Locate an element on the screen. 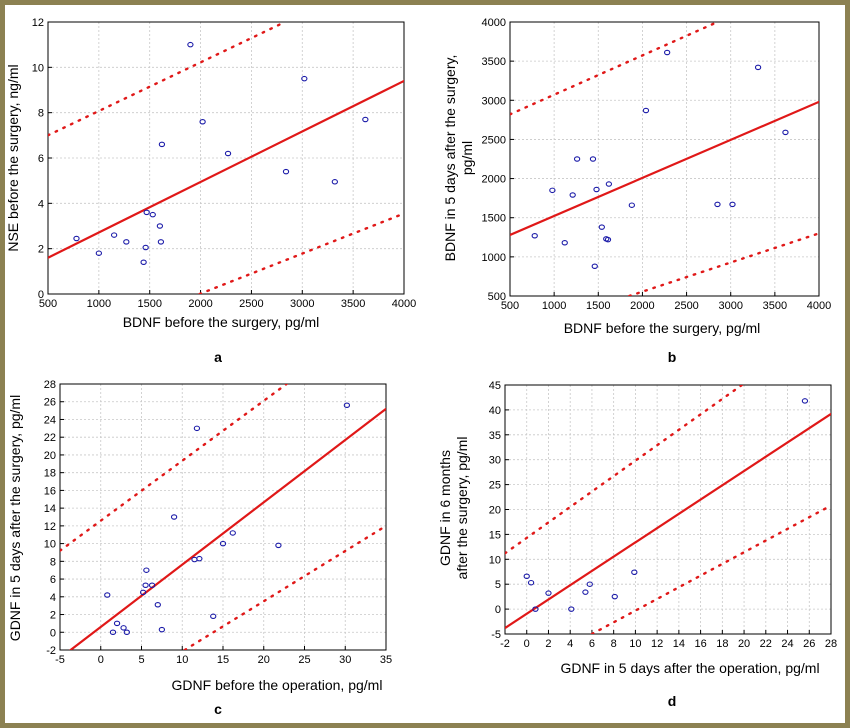  x-tick-label: 28 is located at coordinates (831, 644).